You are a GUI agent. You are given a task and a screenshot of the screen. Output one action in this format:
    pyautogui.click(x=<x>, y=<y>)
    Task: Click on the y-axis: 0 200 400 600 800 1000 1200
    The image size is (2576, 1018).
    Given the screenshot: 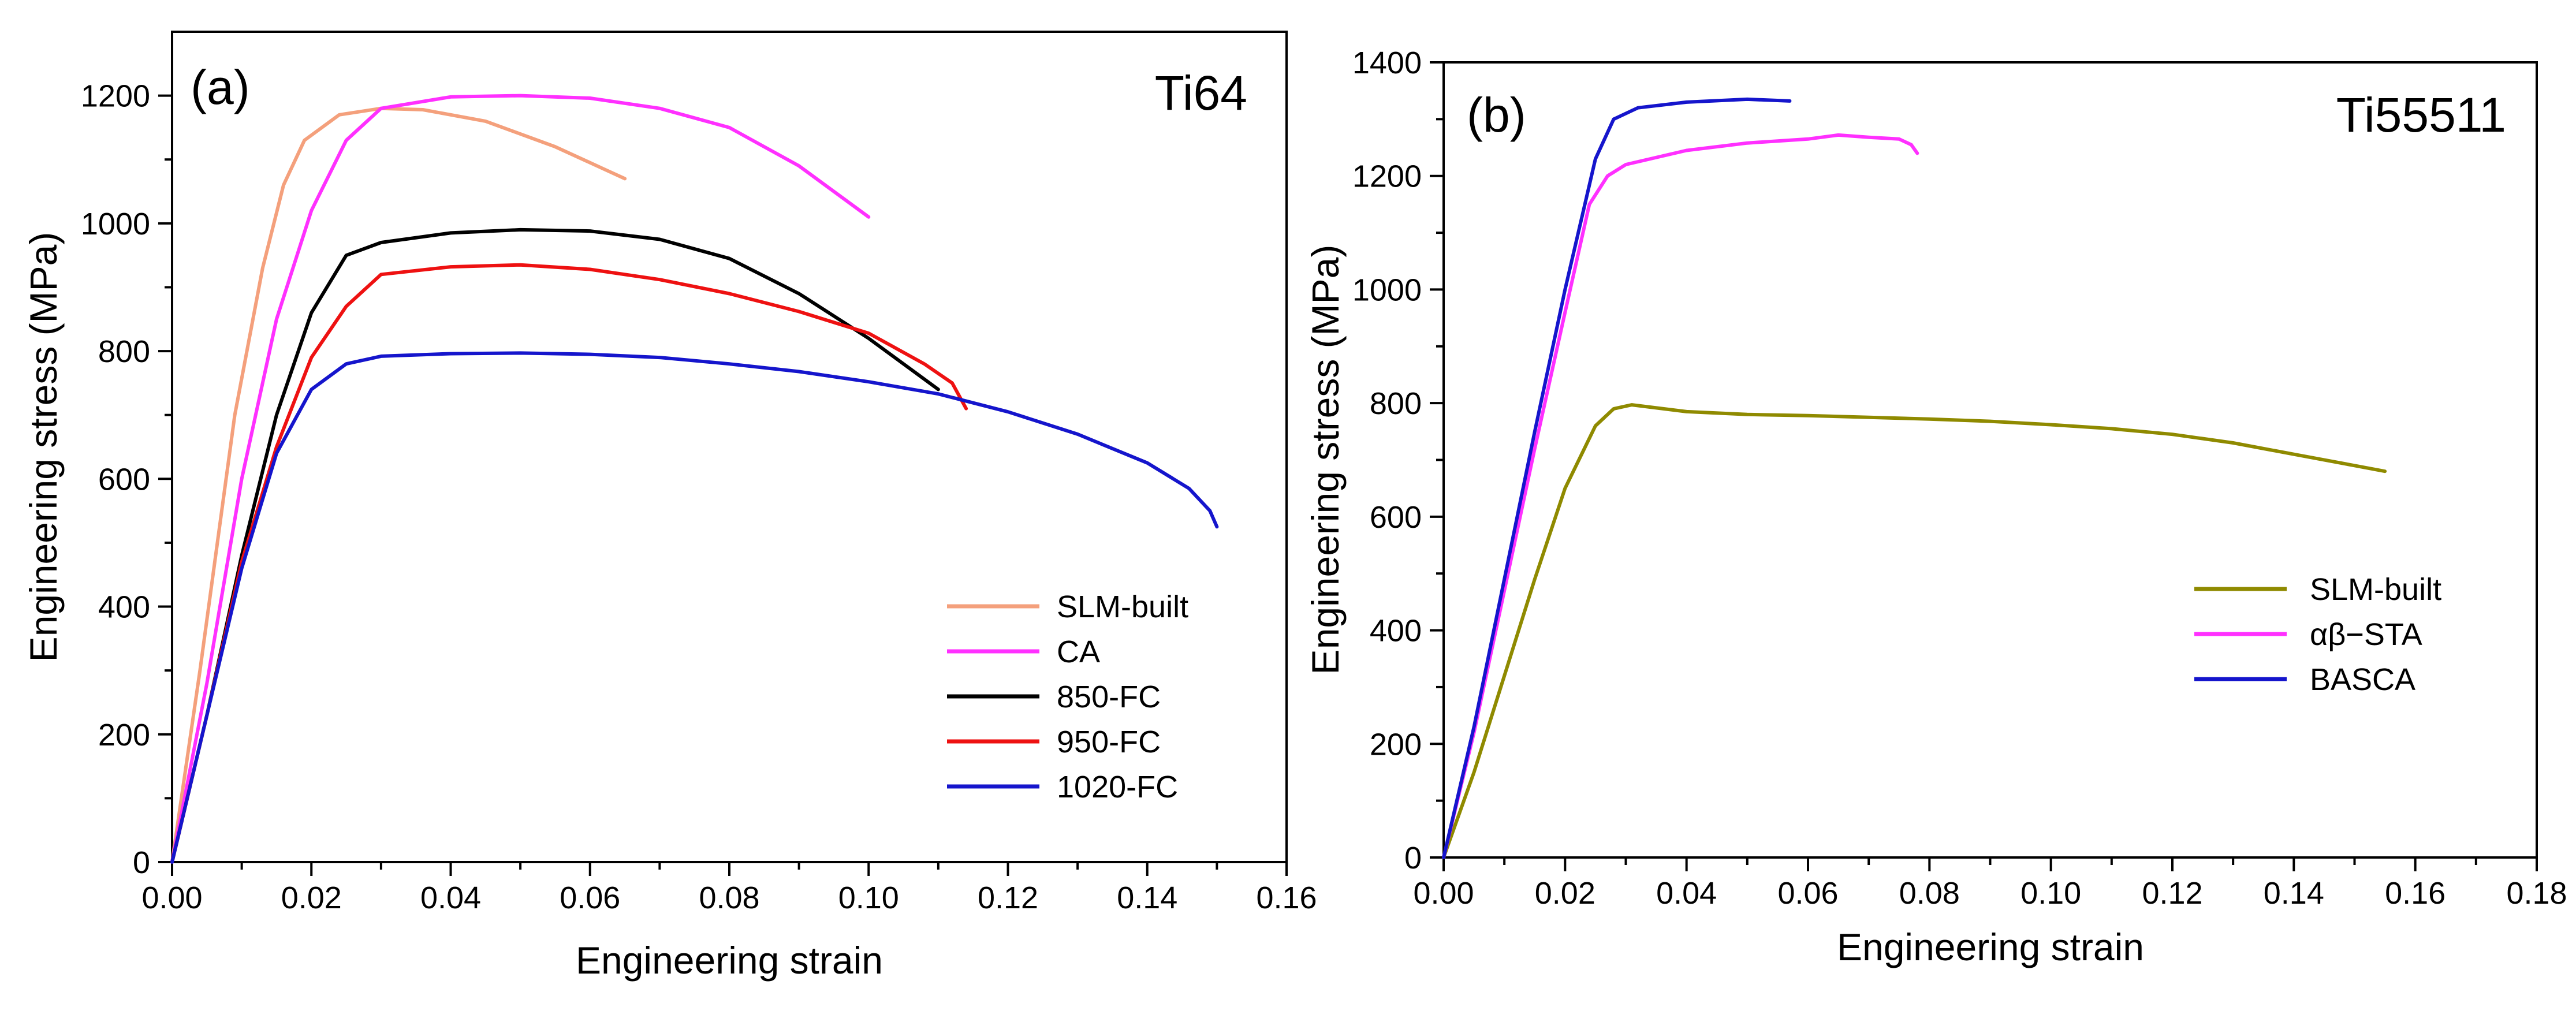 What is the action you would take?
    pyautogui.click(x=126, y=480)
    